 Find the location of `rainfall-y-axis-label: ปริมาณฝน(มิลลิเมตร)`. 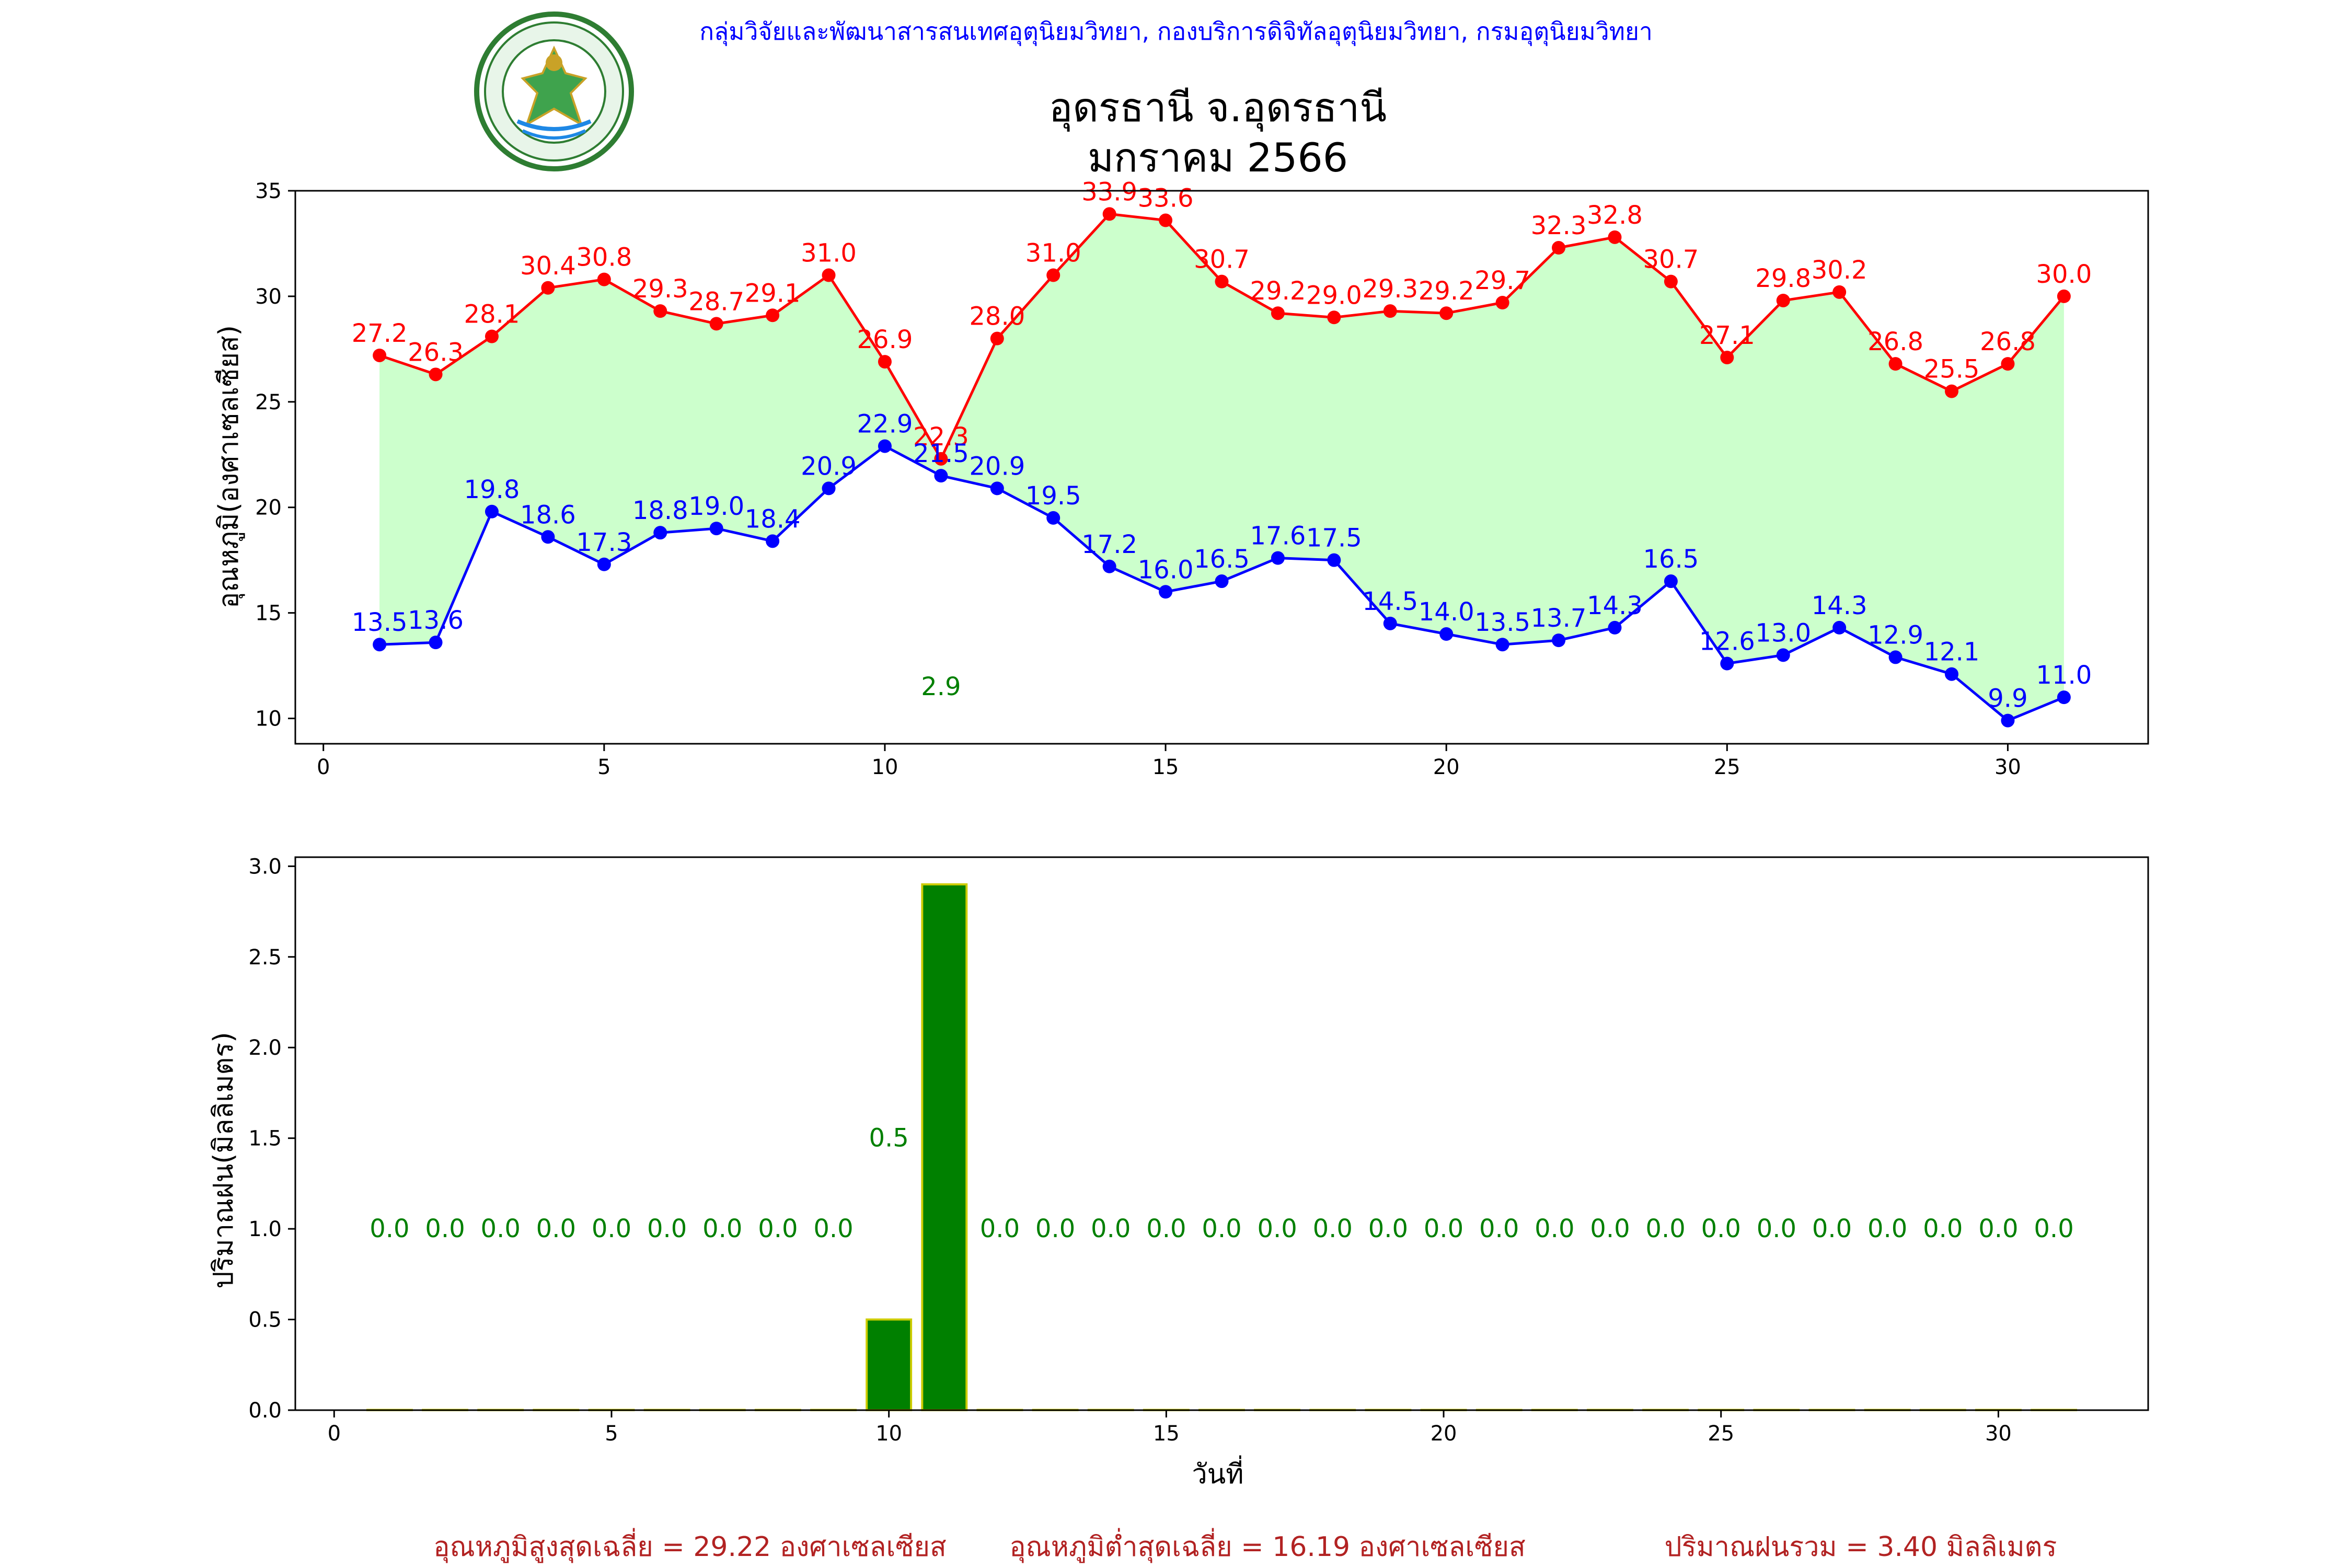

rainfall-y-axis-label: ปริมาณฝน(มิลลิเมตร) is located at coordinates (223, 1160).